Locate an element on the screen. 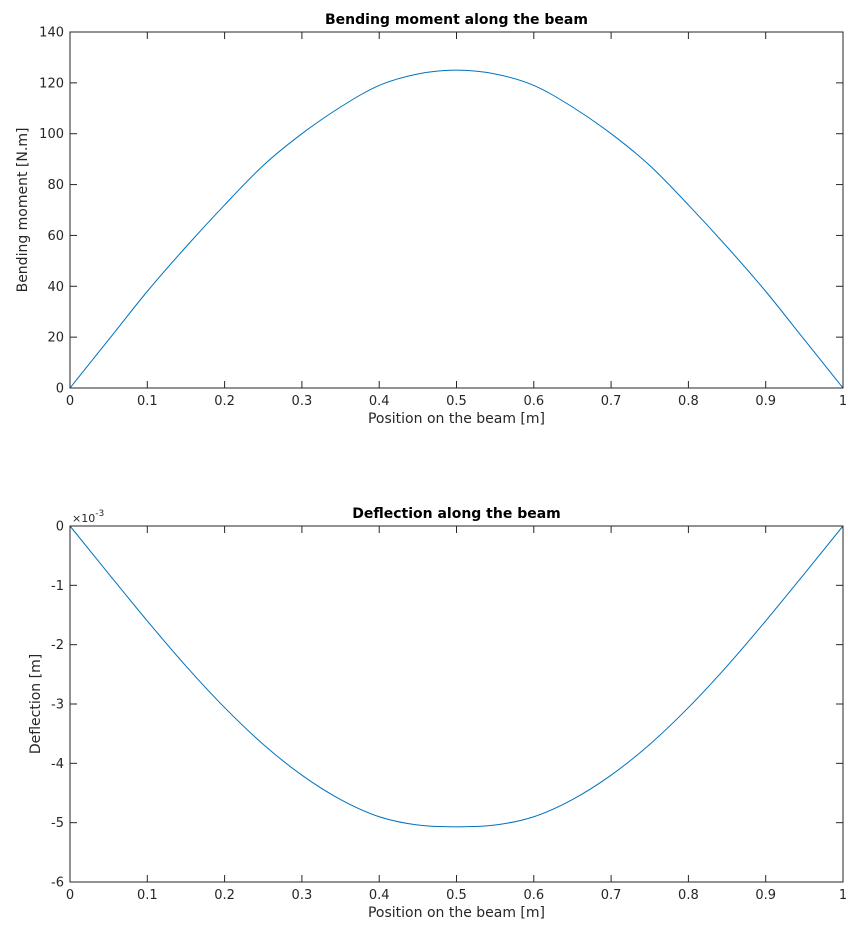  deflection-x-tick-label: 0 is located at coordinates (70, 895).